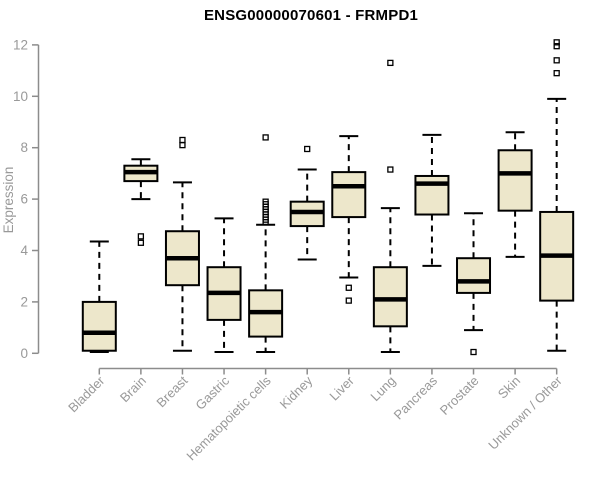  Describe the element at coordinates (8, 200) in the screenshot. I see `y-axis-label: Expression` at that location.